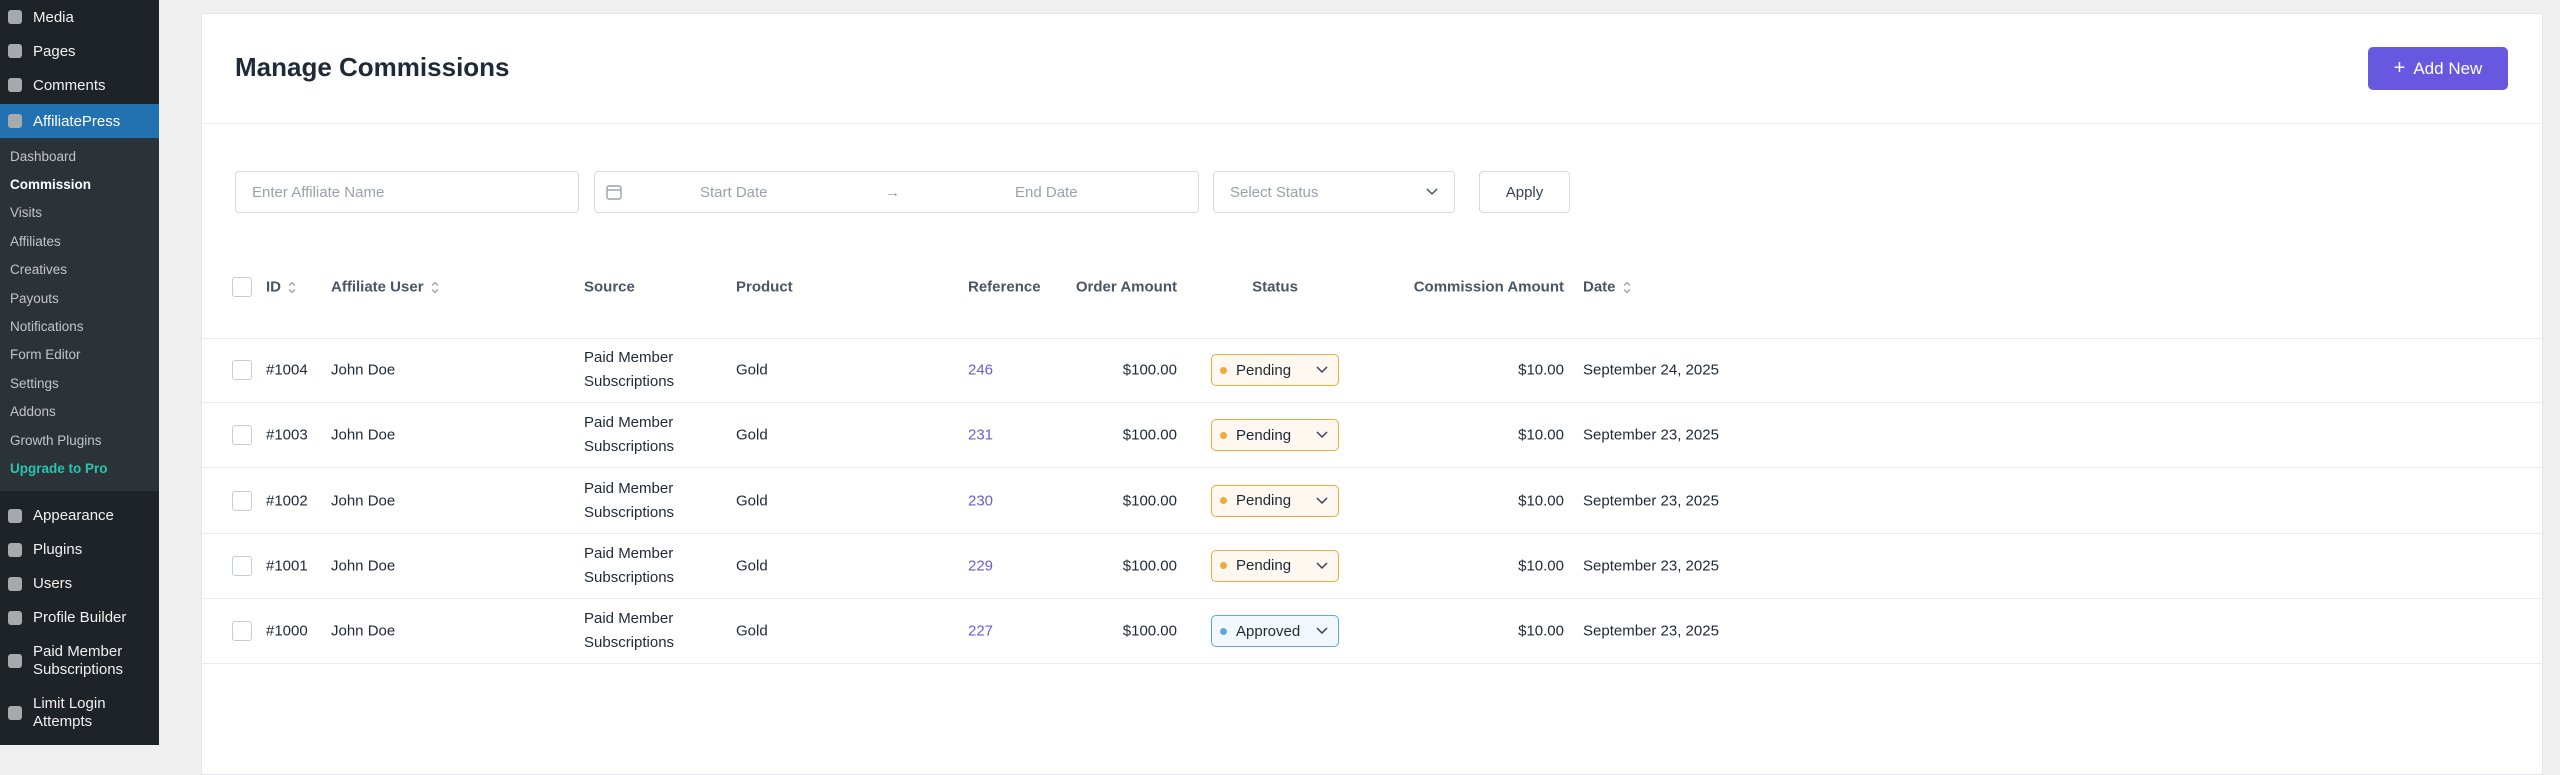 Image resolution: width=2560 pixels, height=775 pixels. Describe the element at coordinates (1275, 631) in the screenshot. I see `status-badge: Approved` at that location.